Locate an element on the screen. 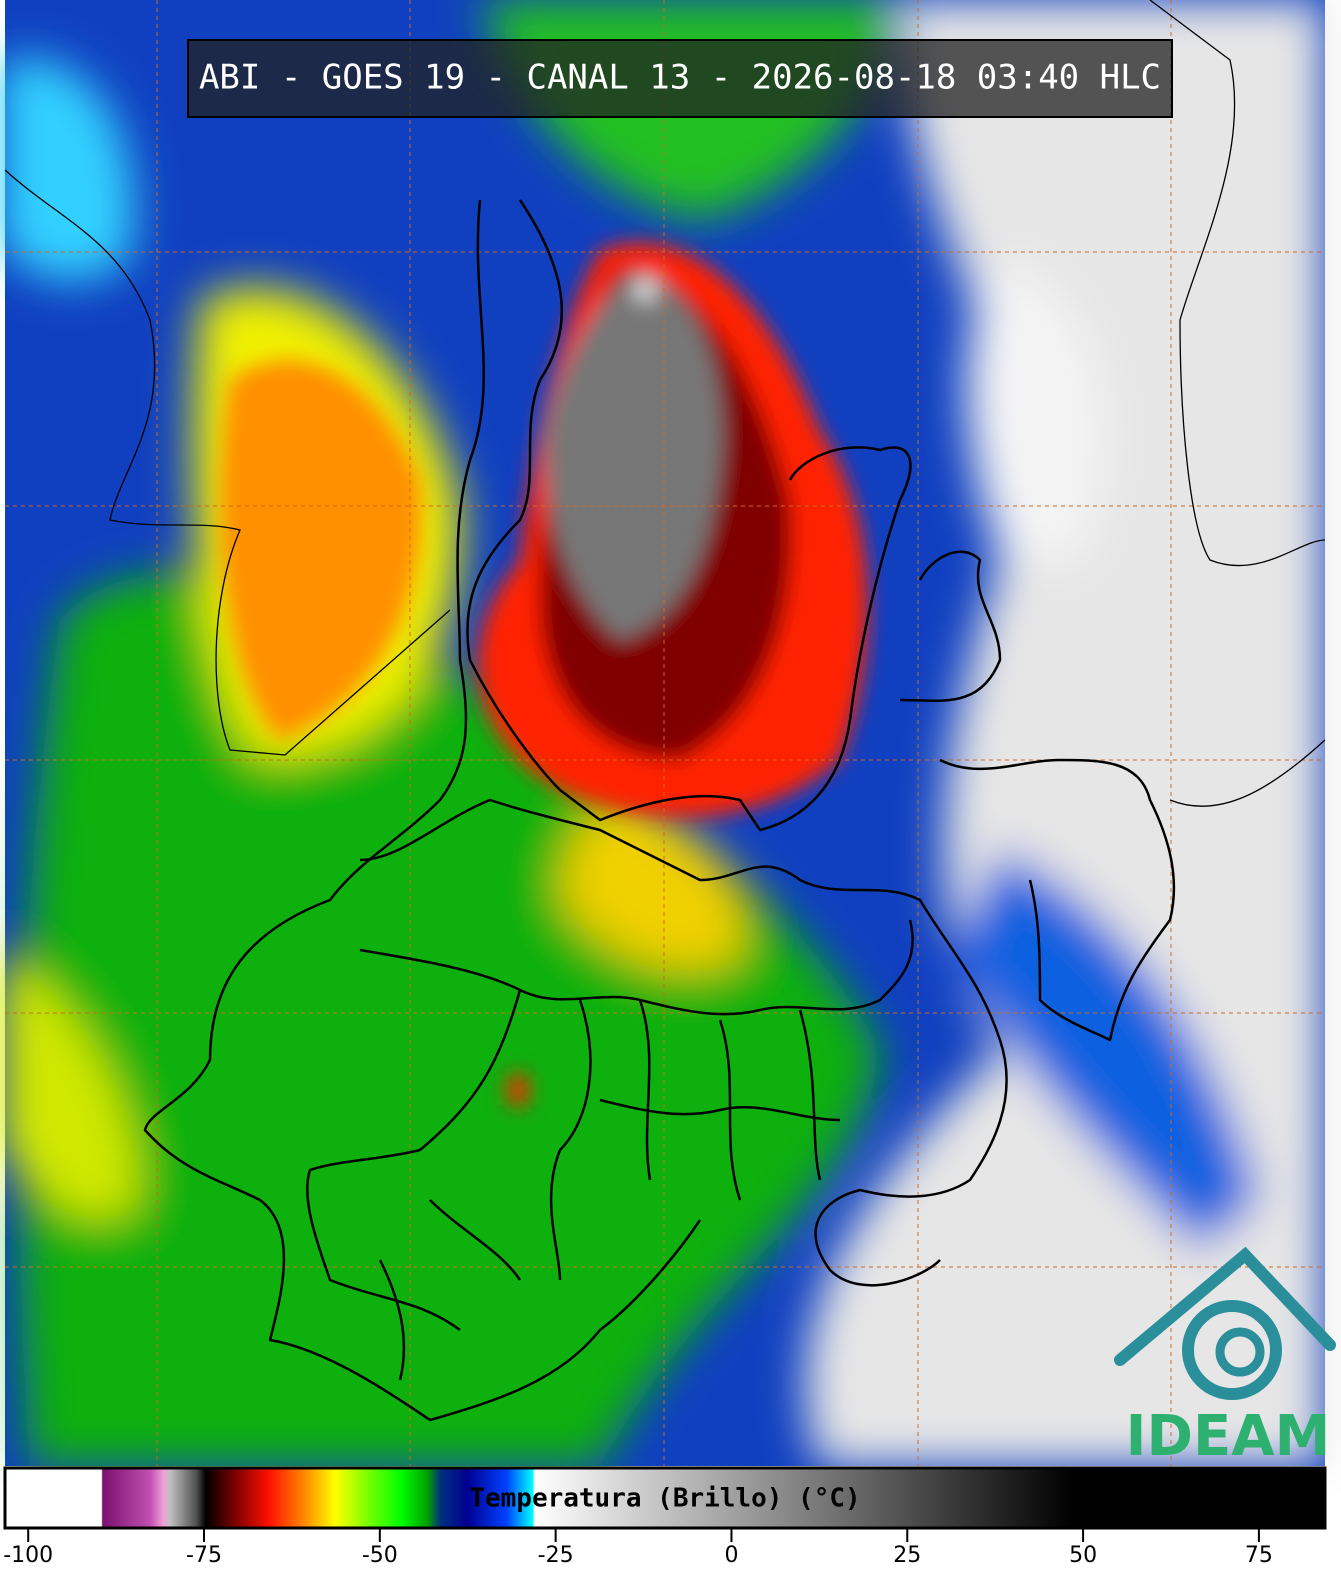 Image resolution: width=1341 pixels, height=1577 pixels. colorbar-tick-label: 50 is located at coordinates (1083, 1555).